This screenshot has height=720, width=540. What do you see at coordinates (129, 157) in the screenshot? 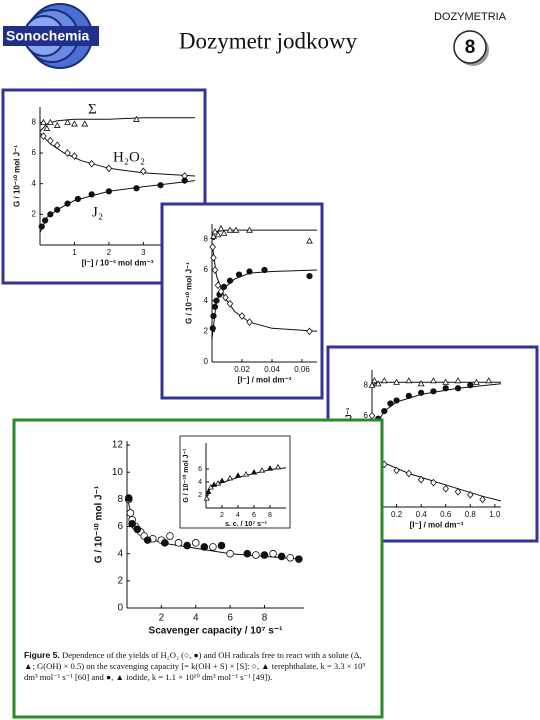
I see `series-label: H₂O₂` at bounding box center [129, 157].